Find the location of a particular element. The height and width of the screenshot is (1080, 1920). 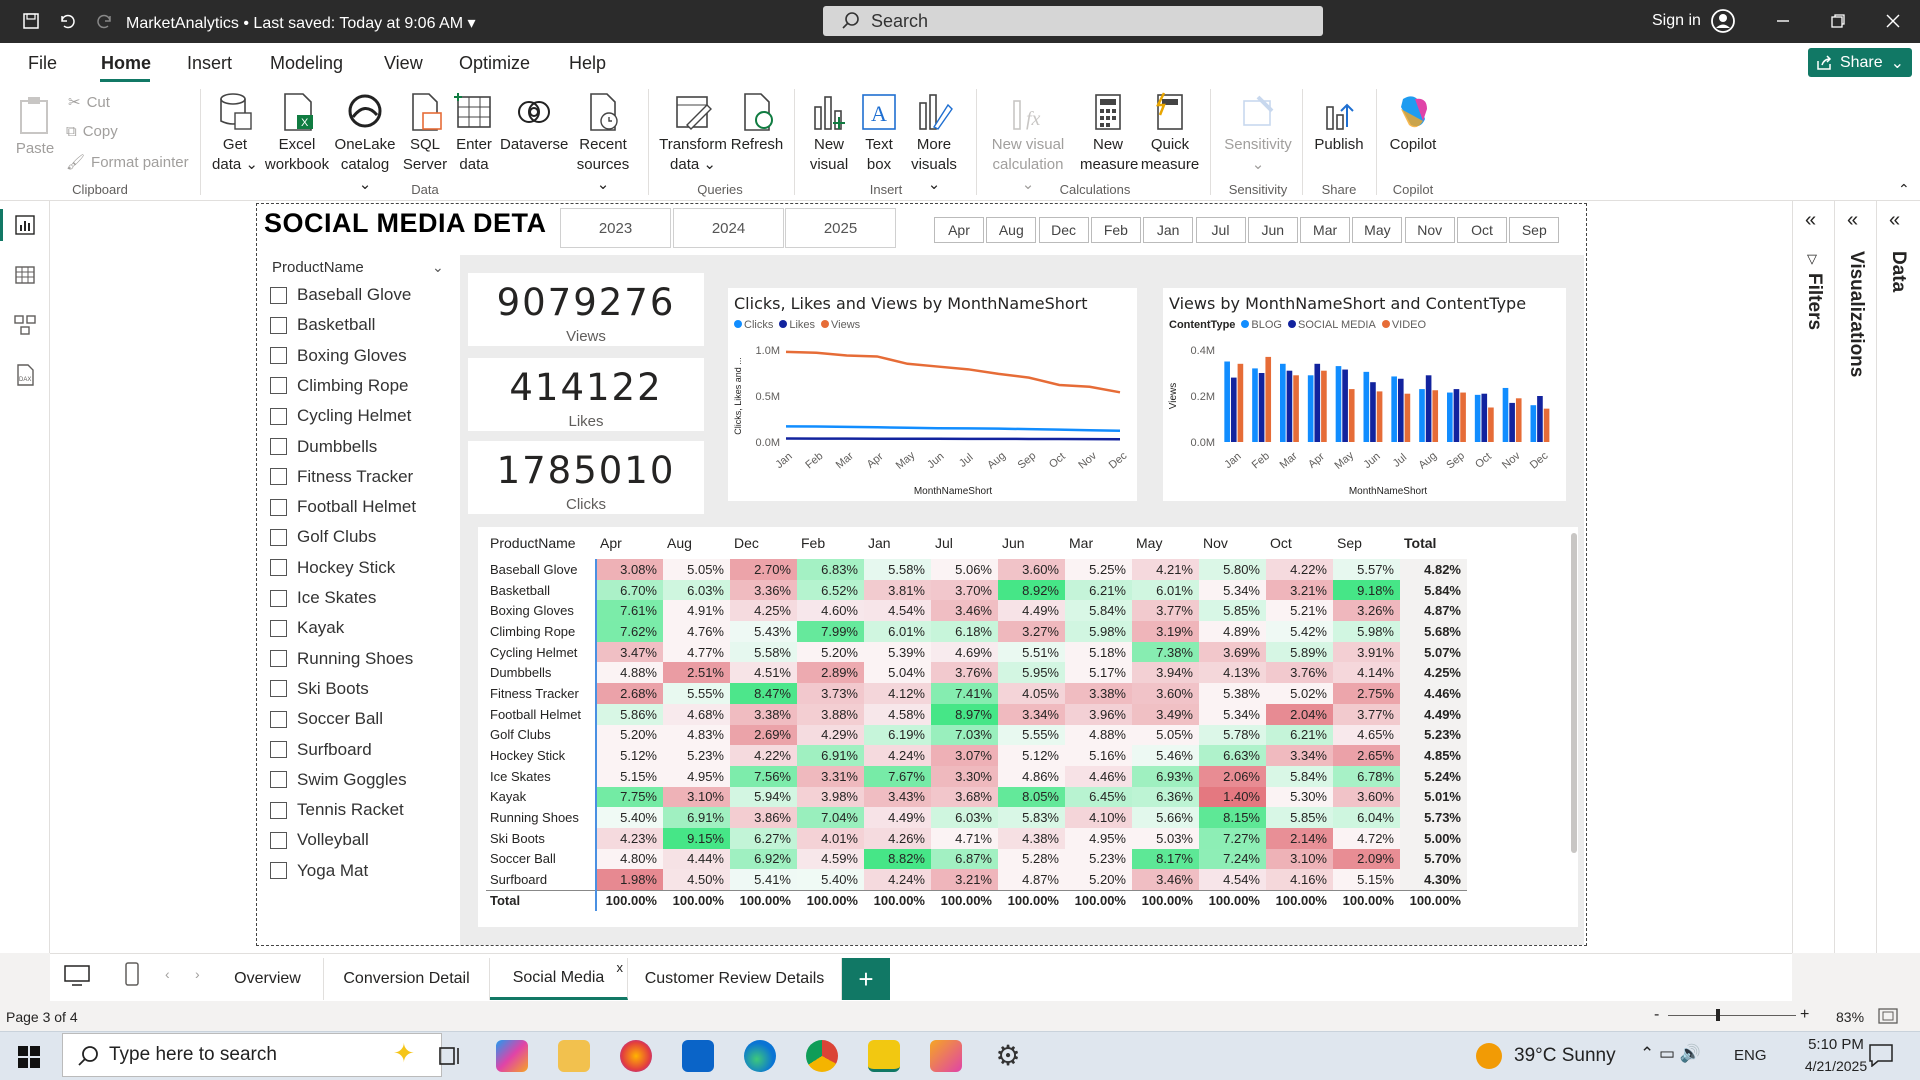

more-visuals-button: More visuals ⌄ is located at coordinates (934, 143).